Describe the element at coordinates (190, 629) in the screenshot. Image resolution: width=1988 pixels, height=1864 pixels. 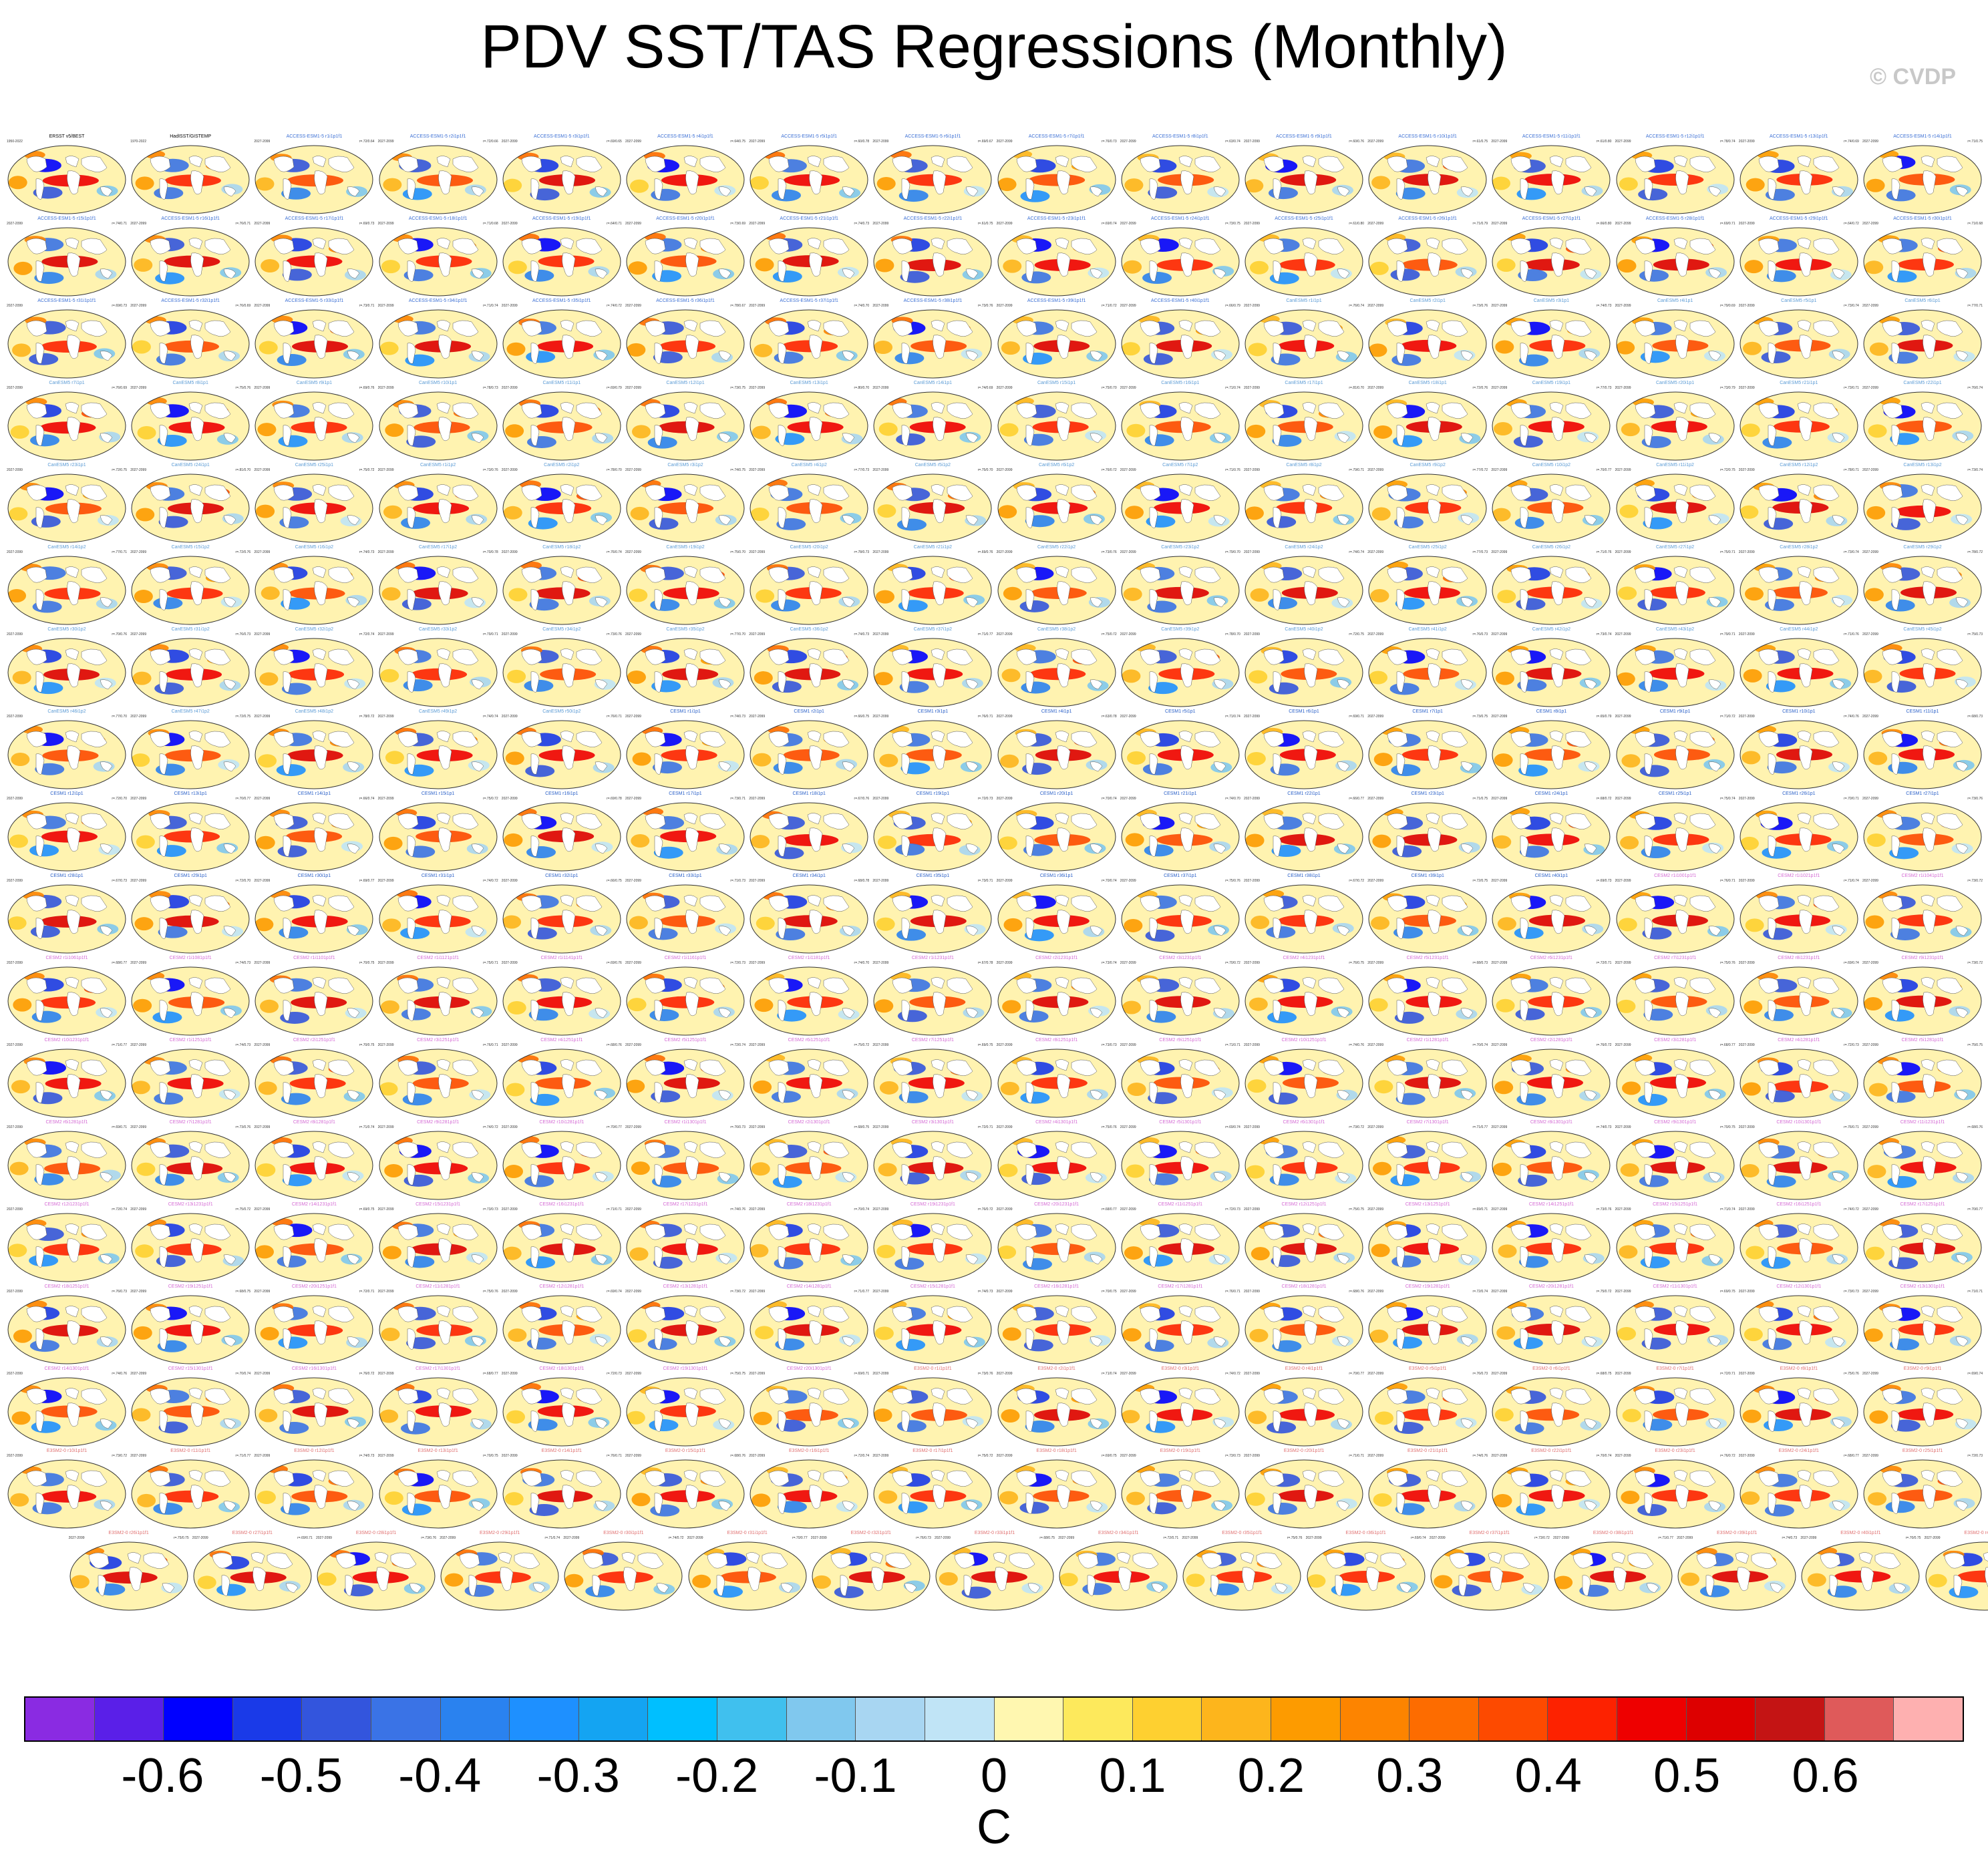
I see `panel-label: CanESM5 r31i1p2` at that location.